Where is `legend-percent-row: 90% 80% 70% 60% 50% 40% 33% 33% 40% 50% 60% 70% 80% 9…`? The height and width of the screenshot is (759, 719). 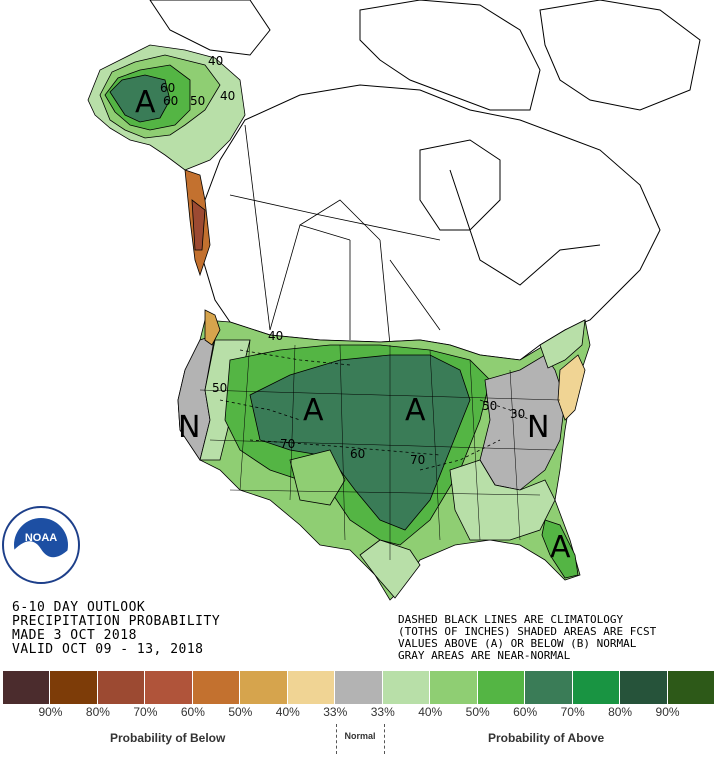 legend-percent-row: 90% 80% 70% 60% 50% 40% 33% 33% 40% 50% 60% 70% 80% 9… is located at coordinates (359, 712).